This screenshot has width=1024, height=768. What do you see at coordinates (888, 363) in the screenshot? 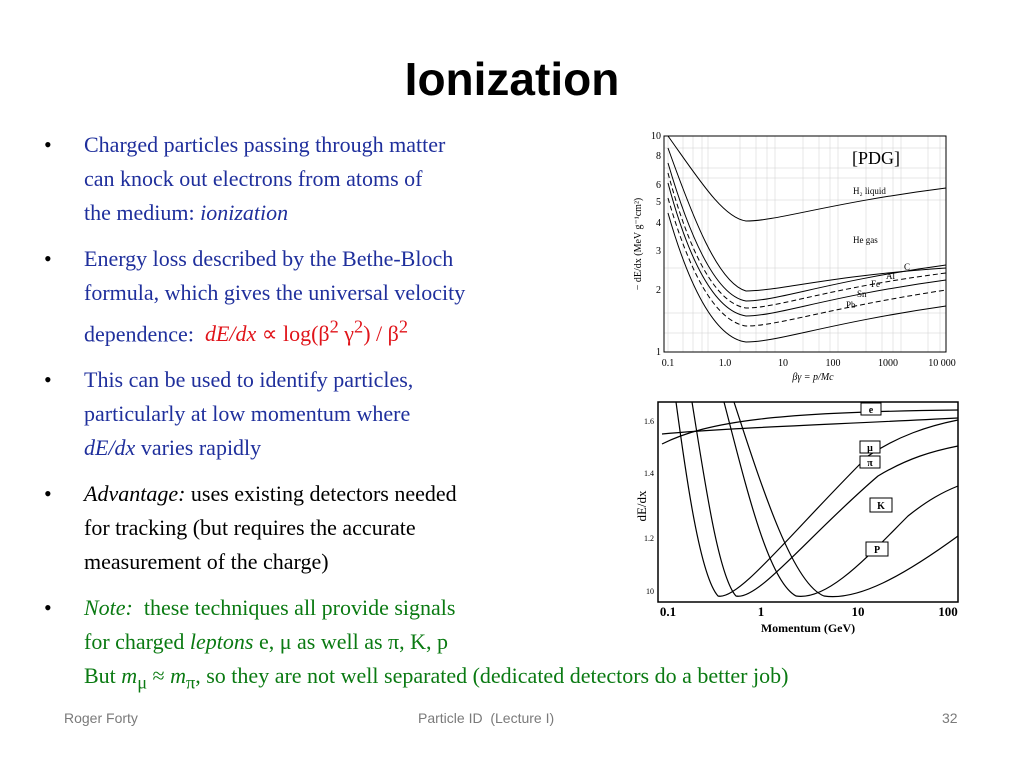
I see `x-tick: 1000` at bounding box center [888, 363].